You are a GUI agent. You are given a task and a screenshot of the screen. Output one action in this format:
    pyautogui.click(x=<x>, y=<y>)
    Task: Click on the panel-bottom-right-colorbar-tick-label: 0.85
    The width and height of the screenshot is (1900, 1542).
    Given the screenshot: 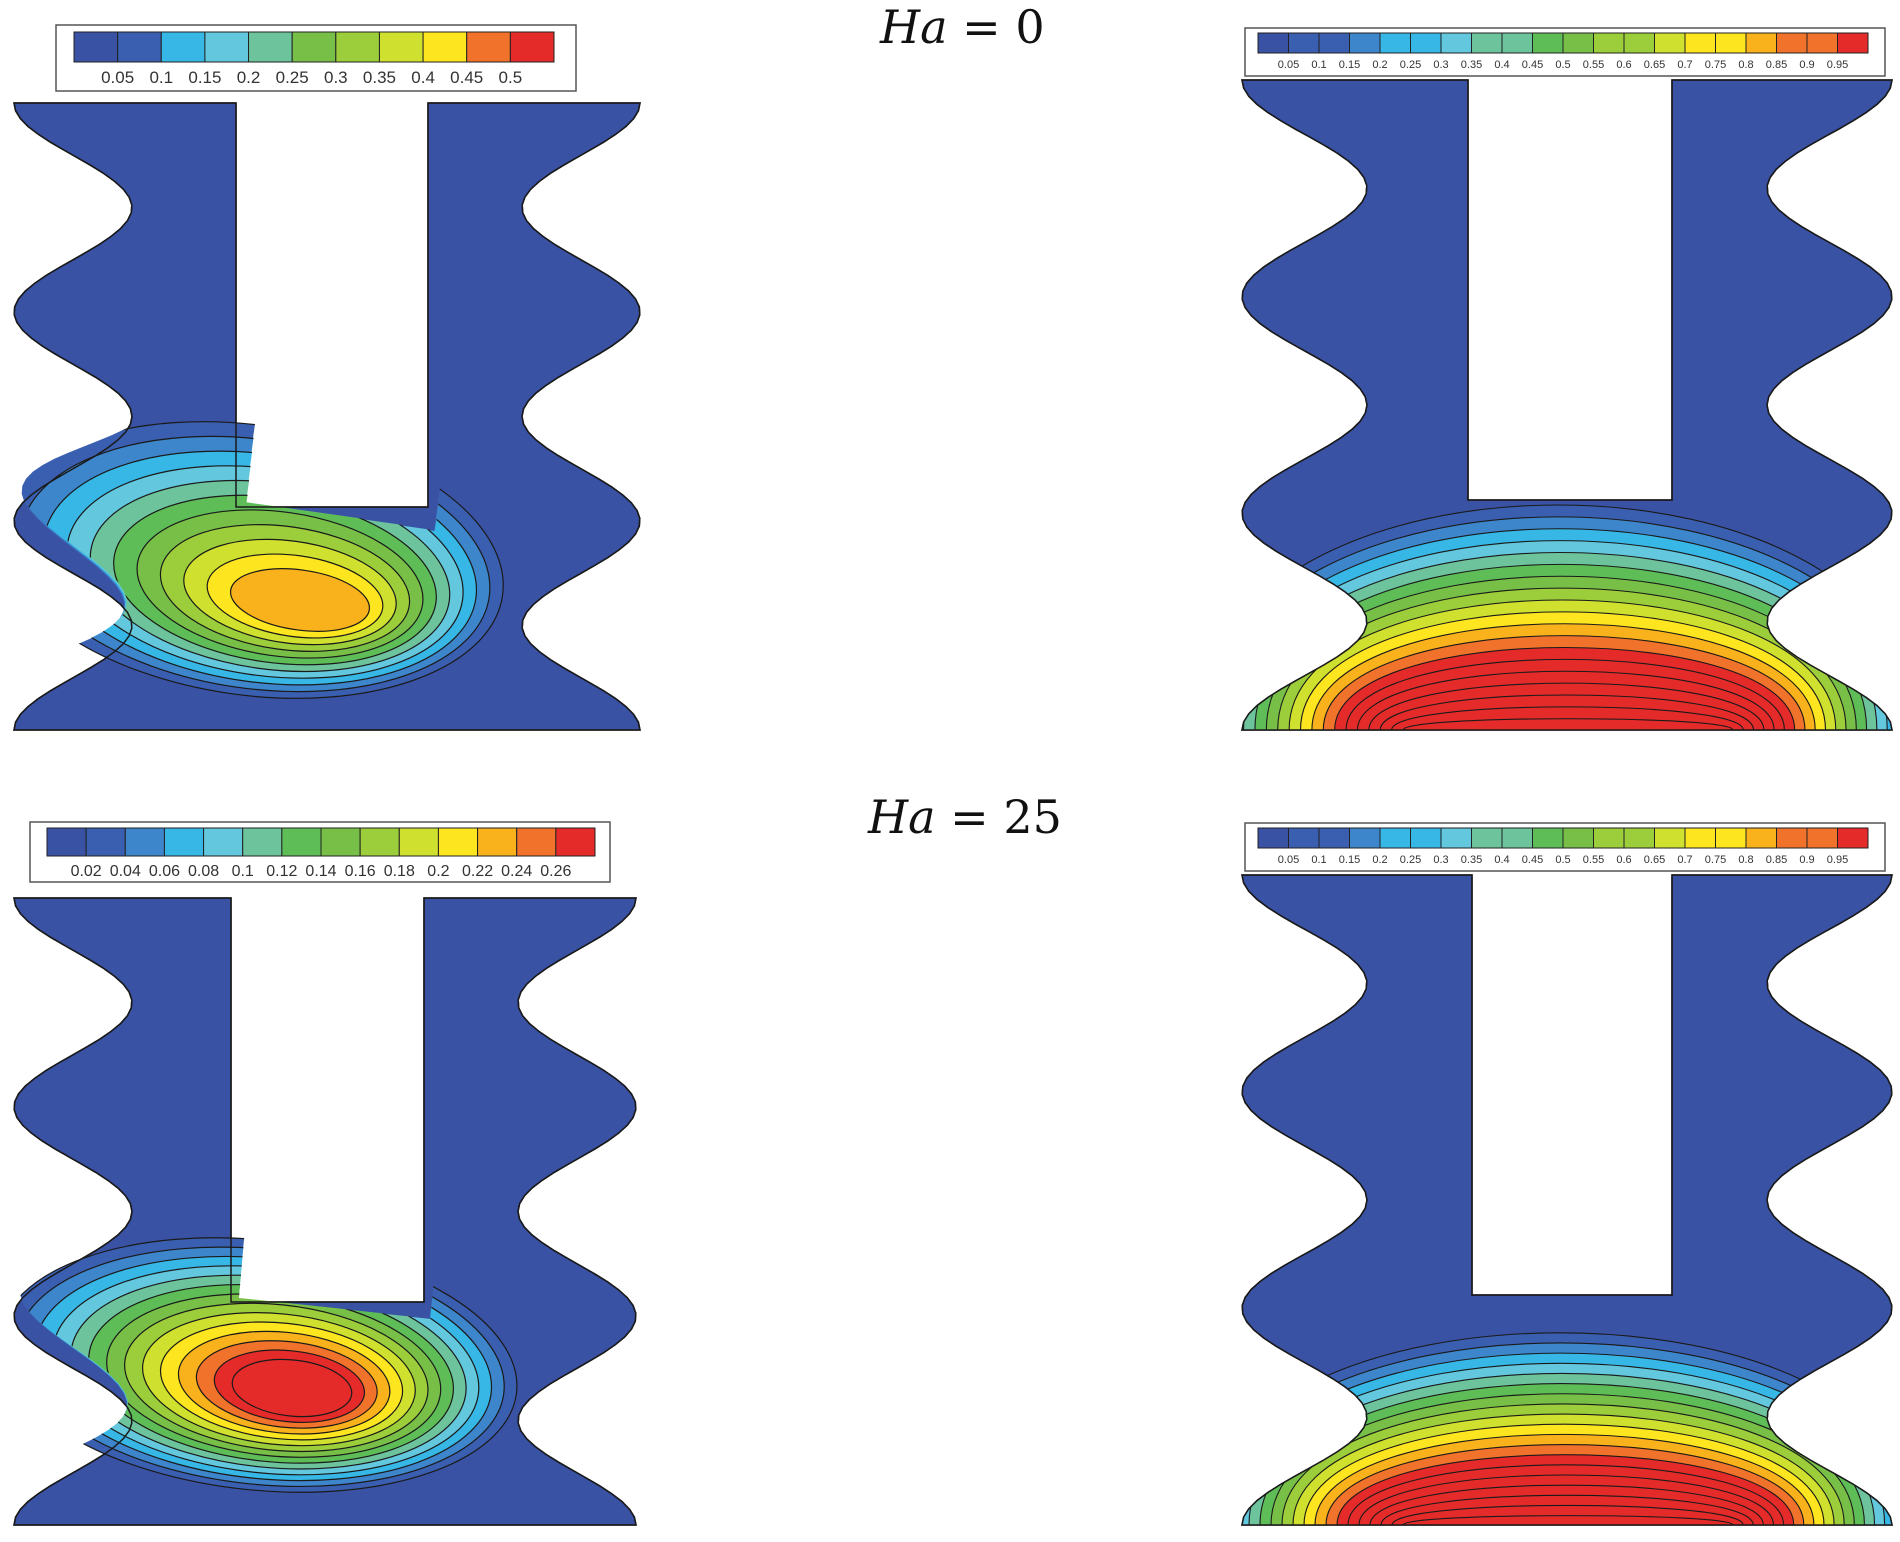 What is the action you would take?
    pyautogui.click(x=1776, y=860)
    